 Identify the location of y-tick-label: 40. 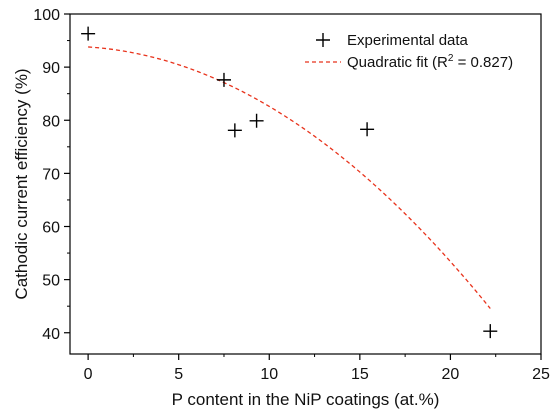
(51, 334).